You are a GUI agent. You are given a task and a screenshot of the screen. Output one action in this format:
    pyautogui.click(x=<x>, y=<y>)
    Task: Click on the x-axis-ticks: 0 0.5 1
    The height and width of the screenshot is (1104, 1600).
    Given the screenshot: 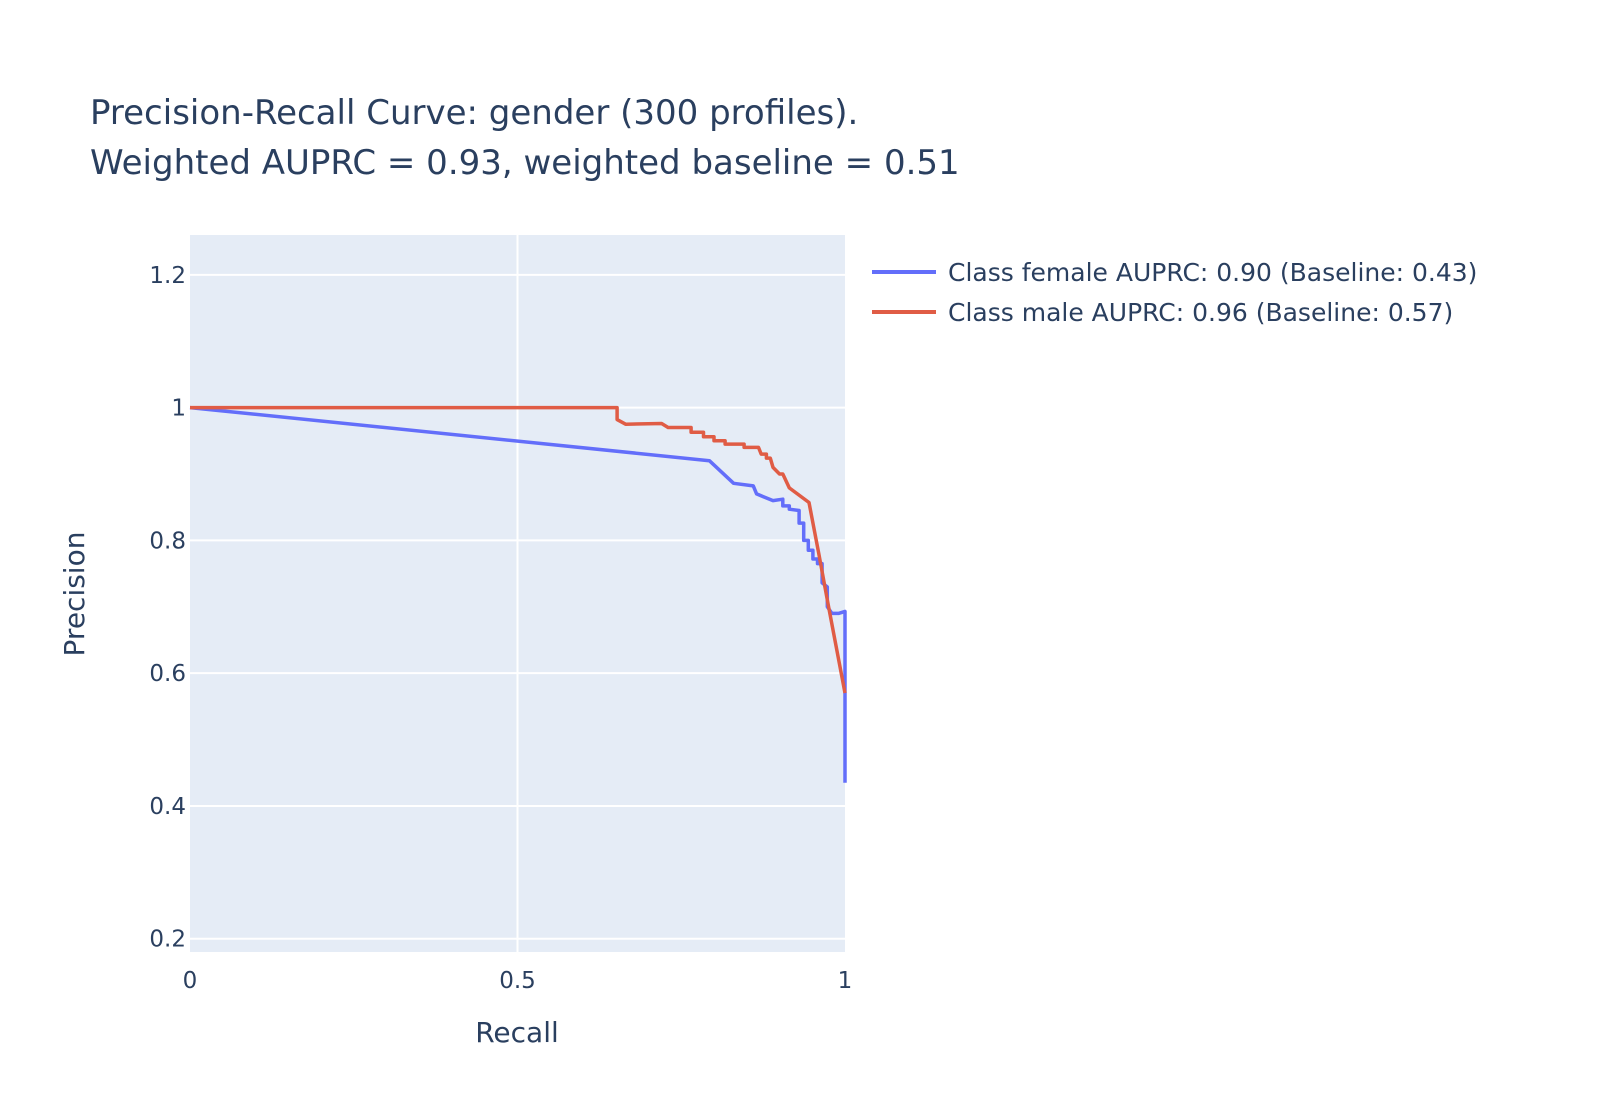 What is the action you would take?
    pyautogui.click(x=518, y=981)
    